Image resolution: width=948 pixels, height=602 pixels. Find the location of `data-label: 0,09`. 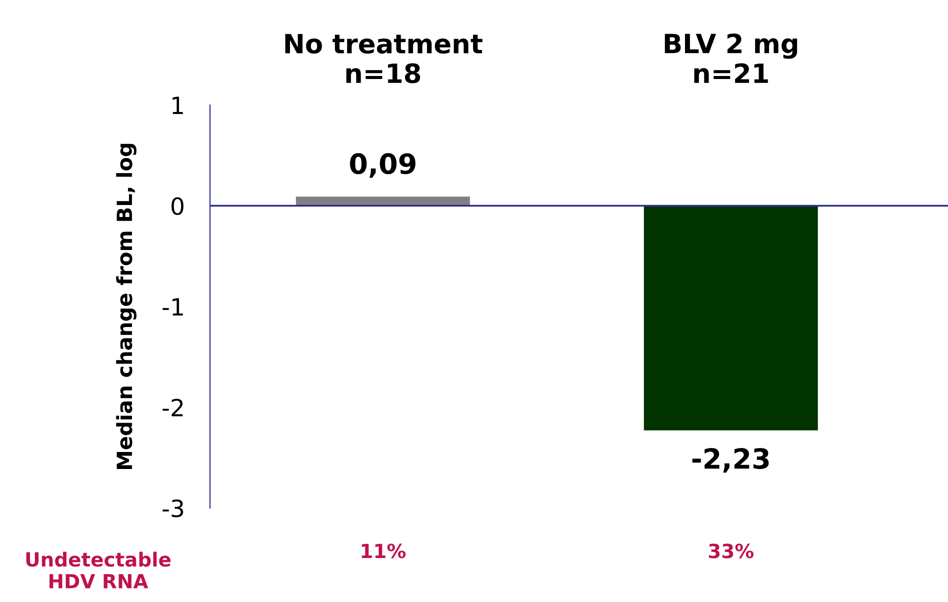

data-label: 0,09 is located at coordinates (383, 165).